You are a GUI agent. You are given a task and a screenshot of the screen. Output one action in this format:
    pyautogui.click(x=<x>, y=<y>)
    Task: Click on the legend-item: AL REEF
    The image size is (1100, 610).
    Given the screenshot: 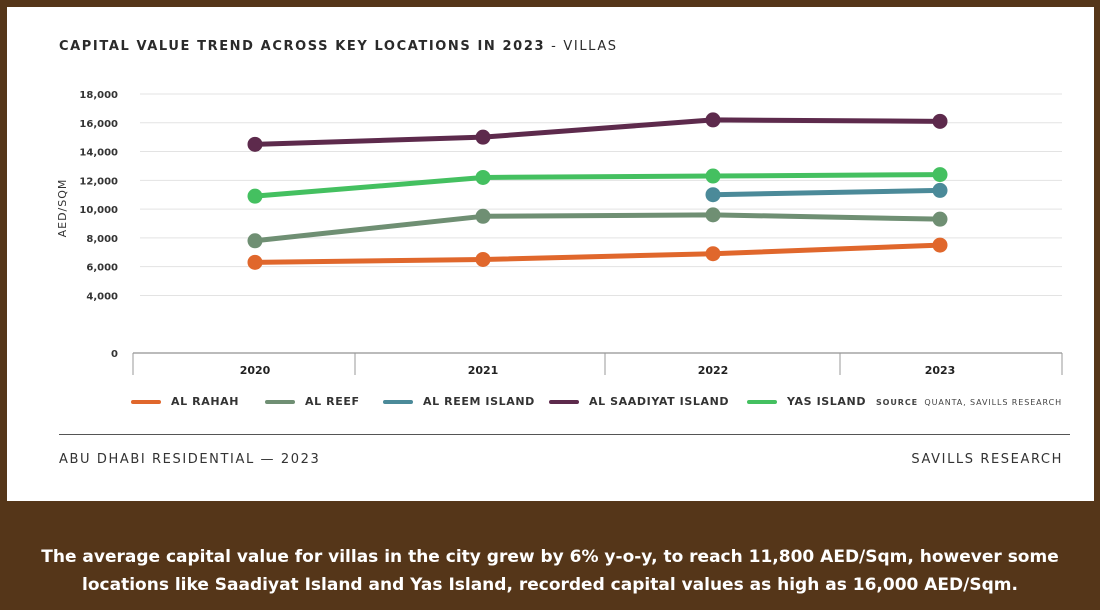 What is the action you would take?
    pyautogui.click(x=312, y=401)
    